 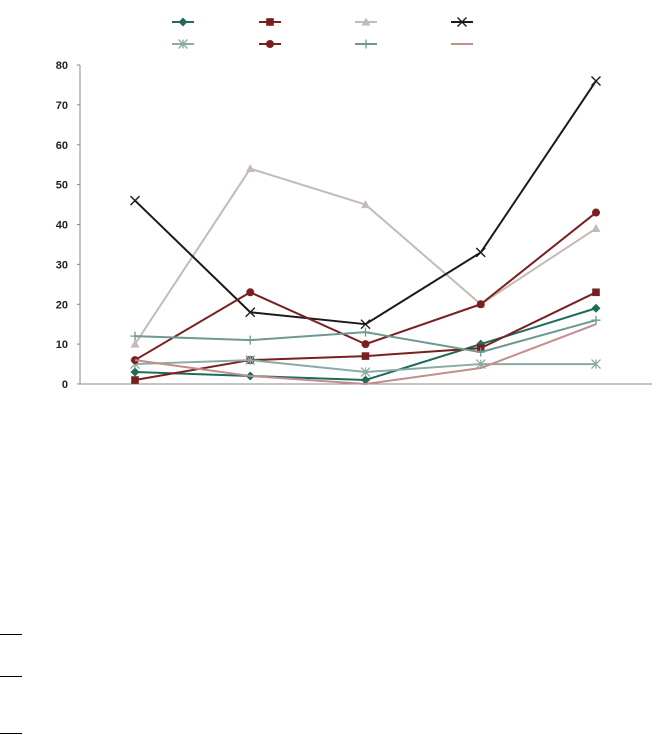 What do you see at coordinates (62, 66) in the screenshot?
I see `y-tick-label: 80` at bounding box center [62, 66].